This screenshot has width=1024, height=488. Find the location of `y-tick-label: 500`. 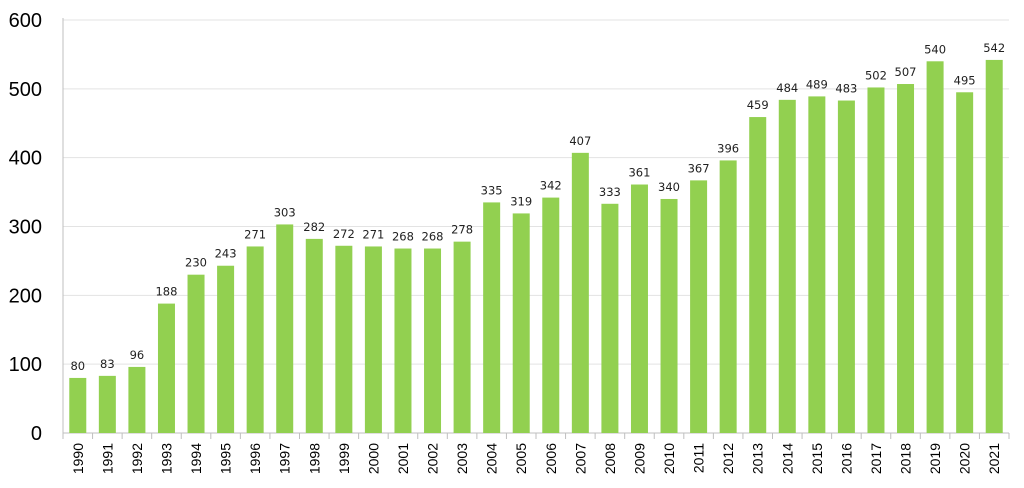

y-tick-label: 500 is located at coordinates (25, 90).